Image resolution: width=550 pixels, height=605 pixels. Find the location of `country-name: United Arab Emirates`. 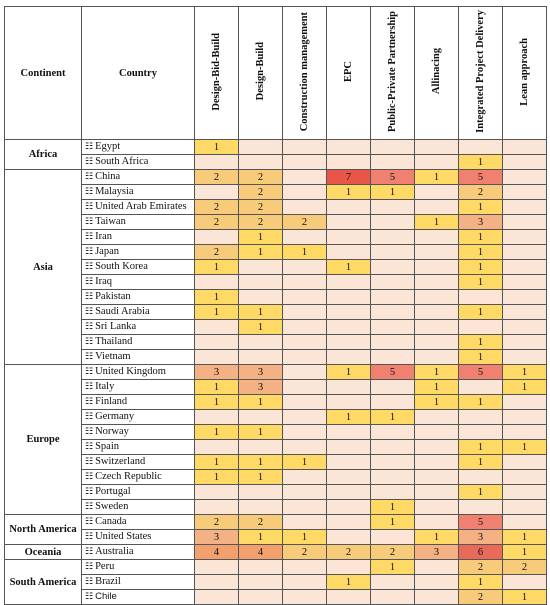

country-name: United Arab Emirates is located at coordinates (141, 206).